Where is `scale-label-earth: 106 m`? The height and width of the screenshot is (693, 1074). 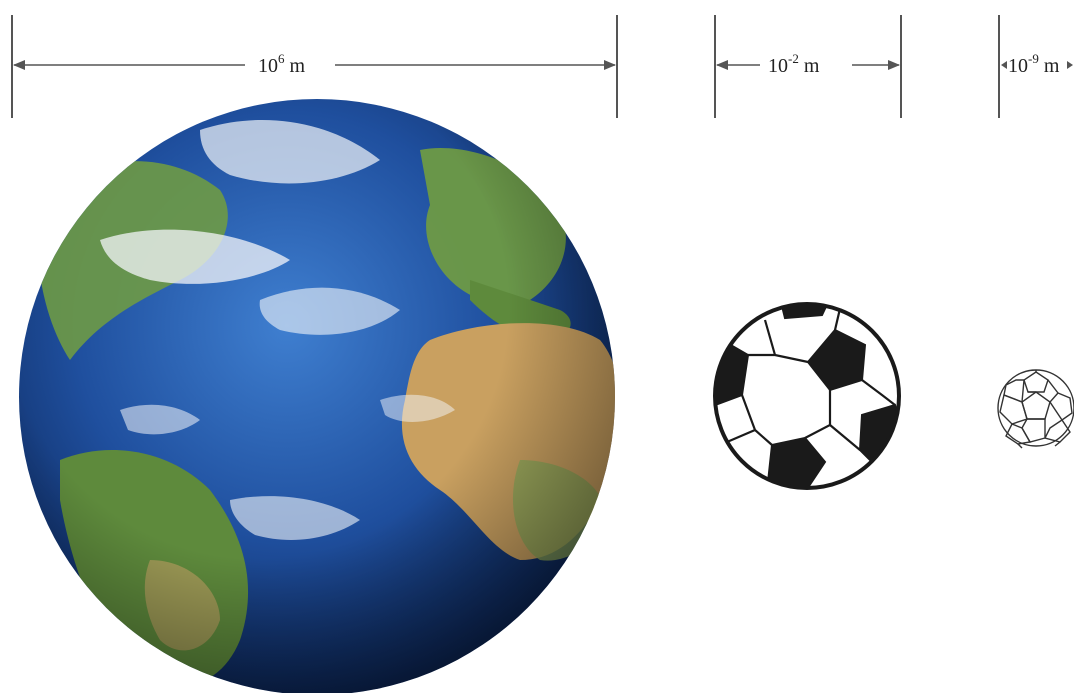
scale-label-earth: 106 m is located at coordinates (282, 64).